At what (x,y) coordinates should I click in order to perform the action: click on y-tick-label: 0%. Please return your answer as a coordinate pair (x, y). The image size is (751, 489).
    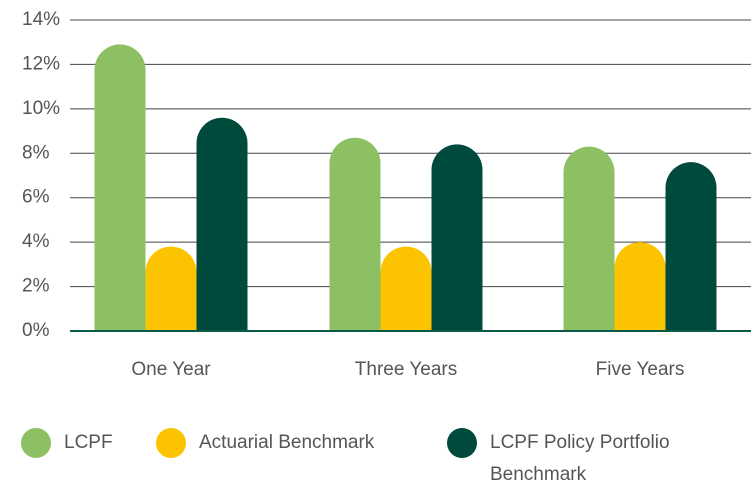
    Looking at the image, I should click on (36, 330).